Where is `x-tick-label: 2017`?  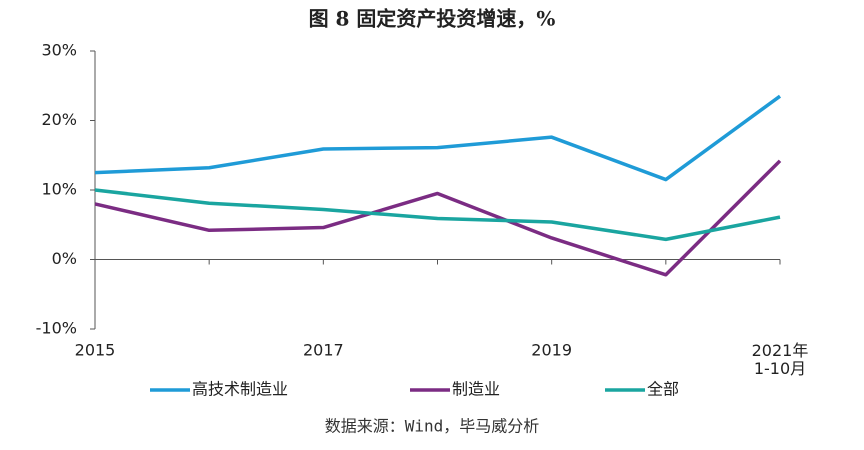
x-tick-label: 2017 is located at coordinates (323, 350).